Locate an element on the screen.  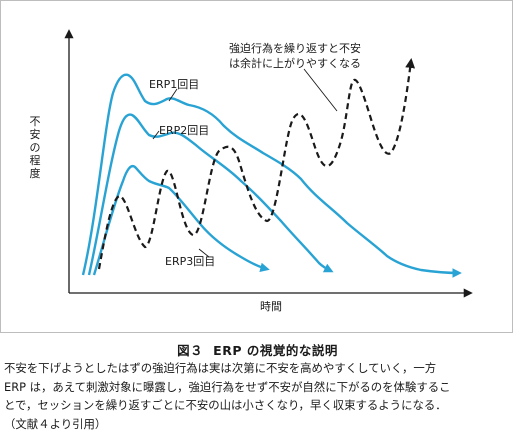
y-axis-label: 不安の程度 is located at coordinates (35, 147).